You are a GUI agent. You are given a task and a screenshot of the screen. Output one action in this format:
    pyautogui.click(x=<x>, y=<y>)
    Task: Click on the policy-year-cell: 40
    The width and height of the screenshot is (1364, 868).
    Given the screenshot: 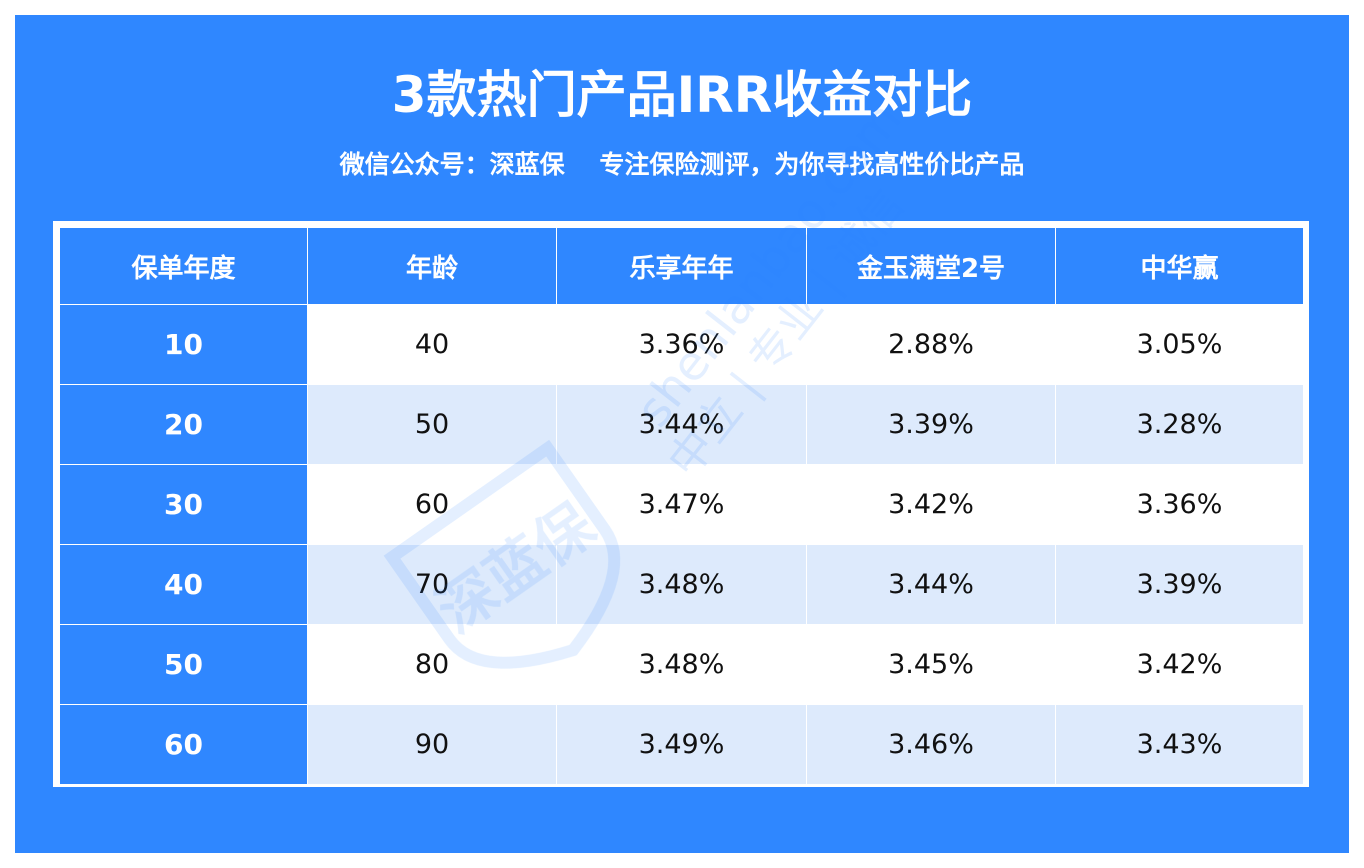 What is the action you would take?
    pyautogui.click(x=183, y=584)
    